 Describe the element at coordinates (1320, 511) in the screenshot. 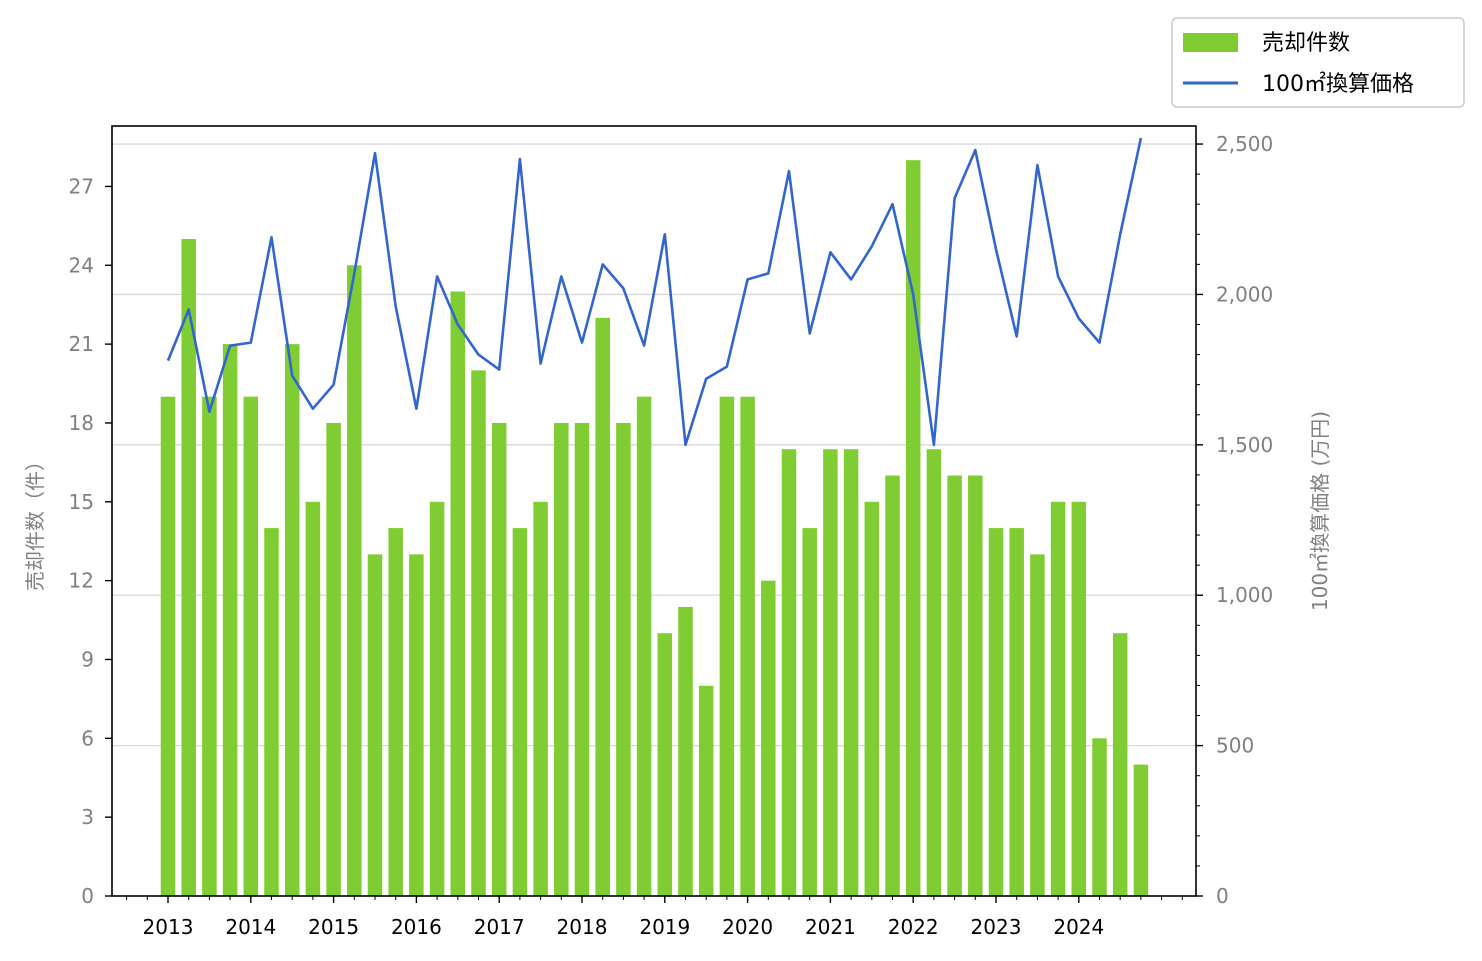

I see `y-axis-right-title: 100㎡換算価格 (万円)` at that location.